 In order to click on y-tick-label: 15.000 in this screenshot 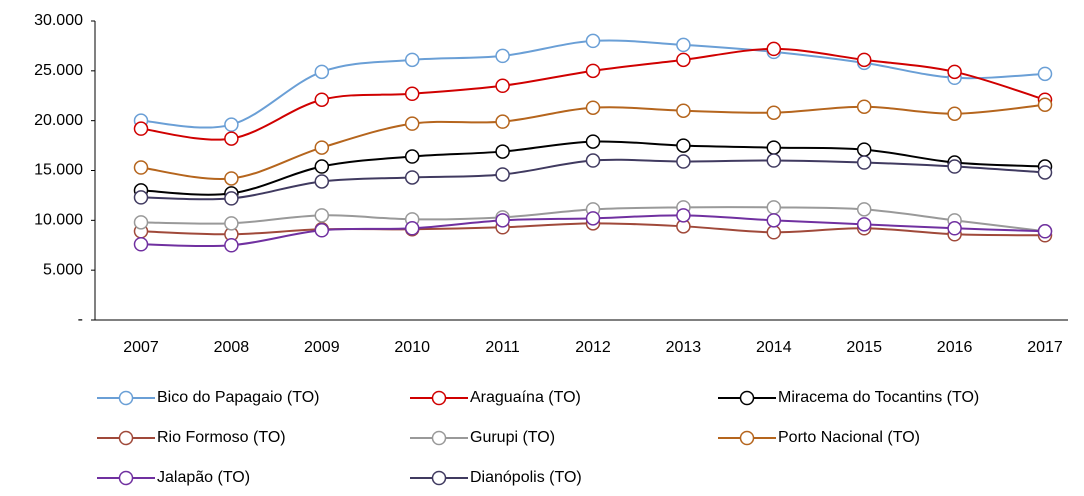, I will do `click(58, 170)`.